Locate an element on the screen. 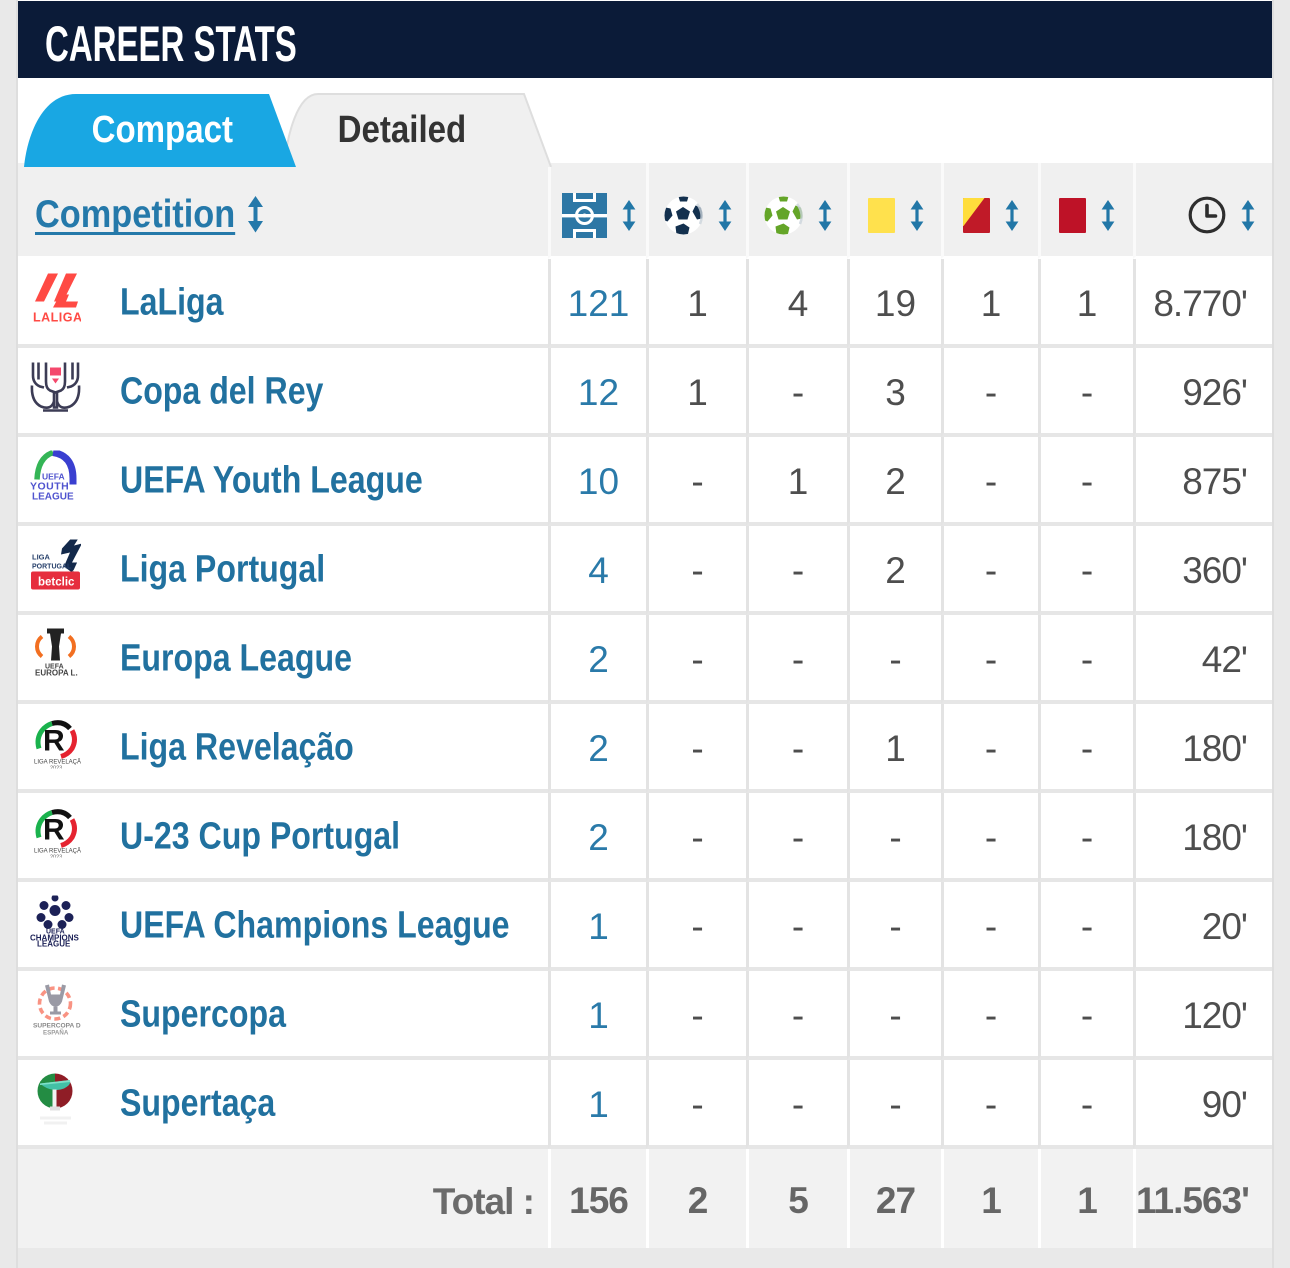 The width and height of the screenshot is (1290, 1268). svg-text: PORTUGAL is located at coordinates (52, 566).